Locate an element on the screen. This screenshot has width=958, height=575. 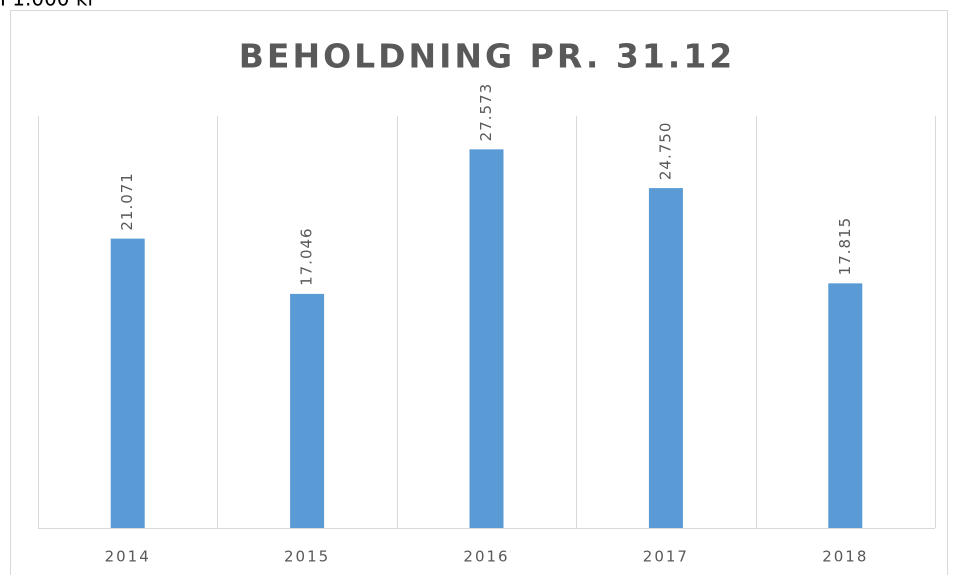
x-tick-label: 2015 is located at coordinates (307, 557).